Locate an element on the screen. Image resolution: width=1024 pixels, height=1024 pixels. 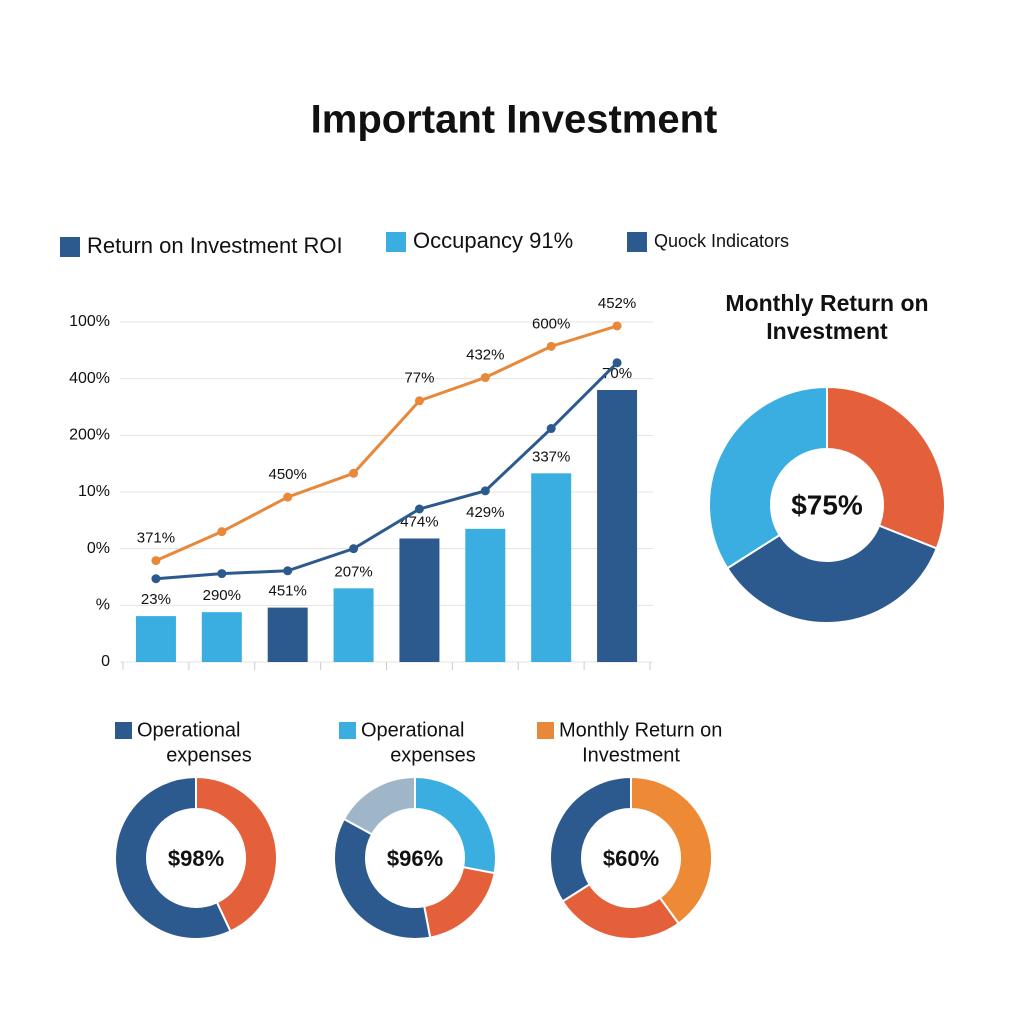
bar-label: 474% is located at coordinates (419, 521).